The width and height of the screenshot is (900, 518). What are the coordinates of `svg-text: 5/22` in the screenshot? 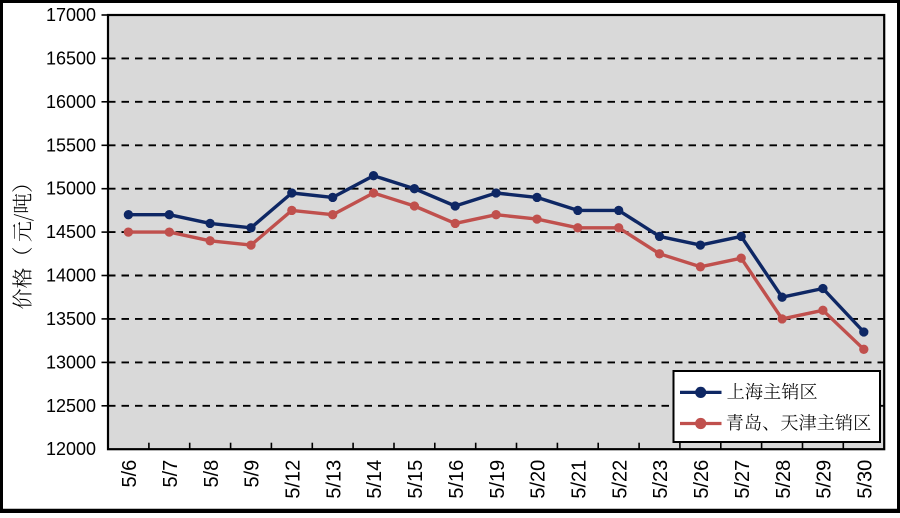 It's located at (620, 479).